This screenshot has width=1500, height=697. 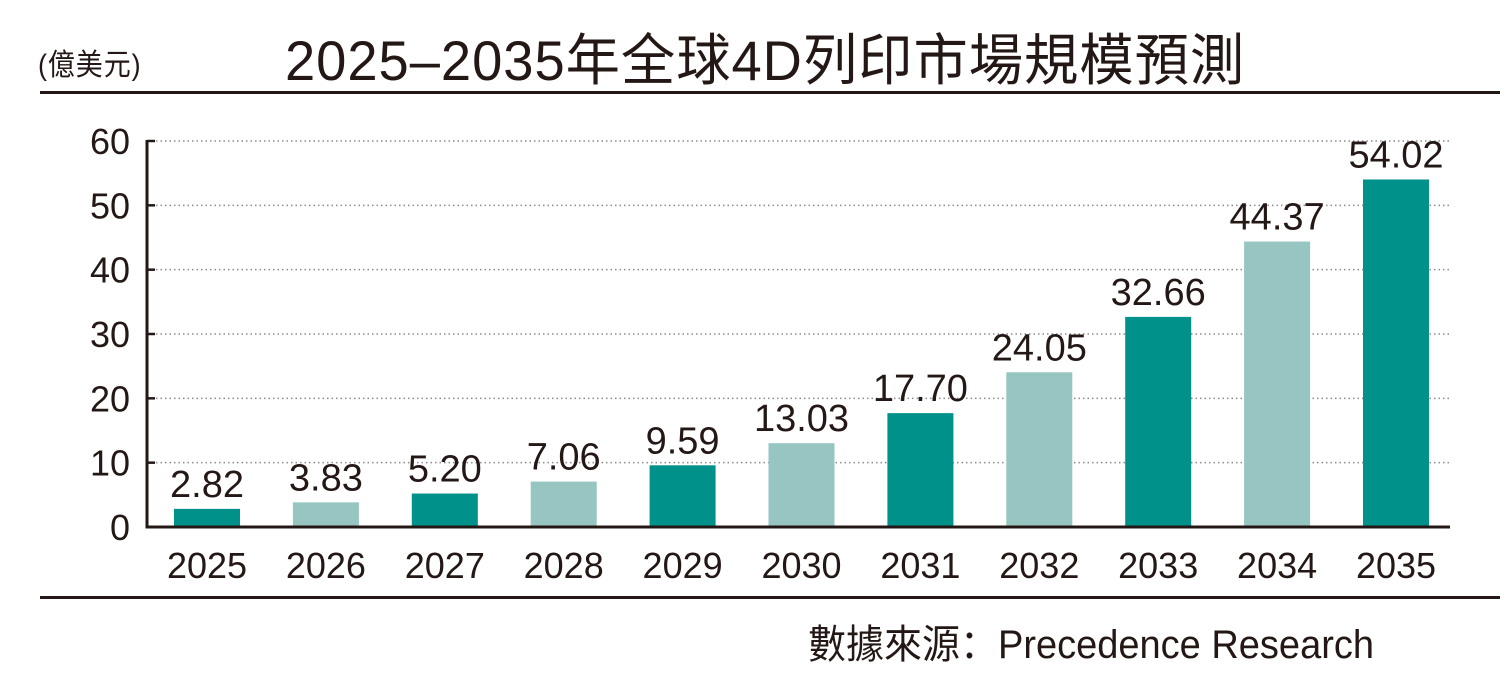 What do you see at coordinates (801, 485) in the screenshot?
I see `bar-2030` at bounding box center [801, 485].